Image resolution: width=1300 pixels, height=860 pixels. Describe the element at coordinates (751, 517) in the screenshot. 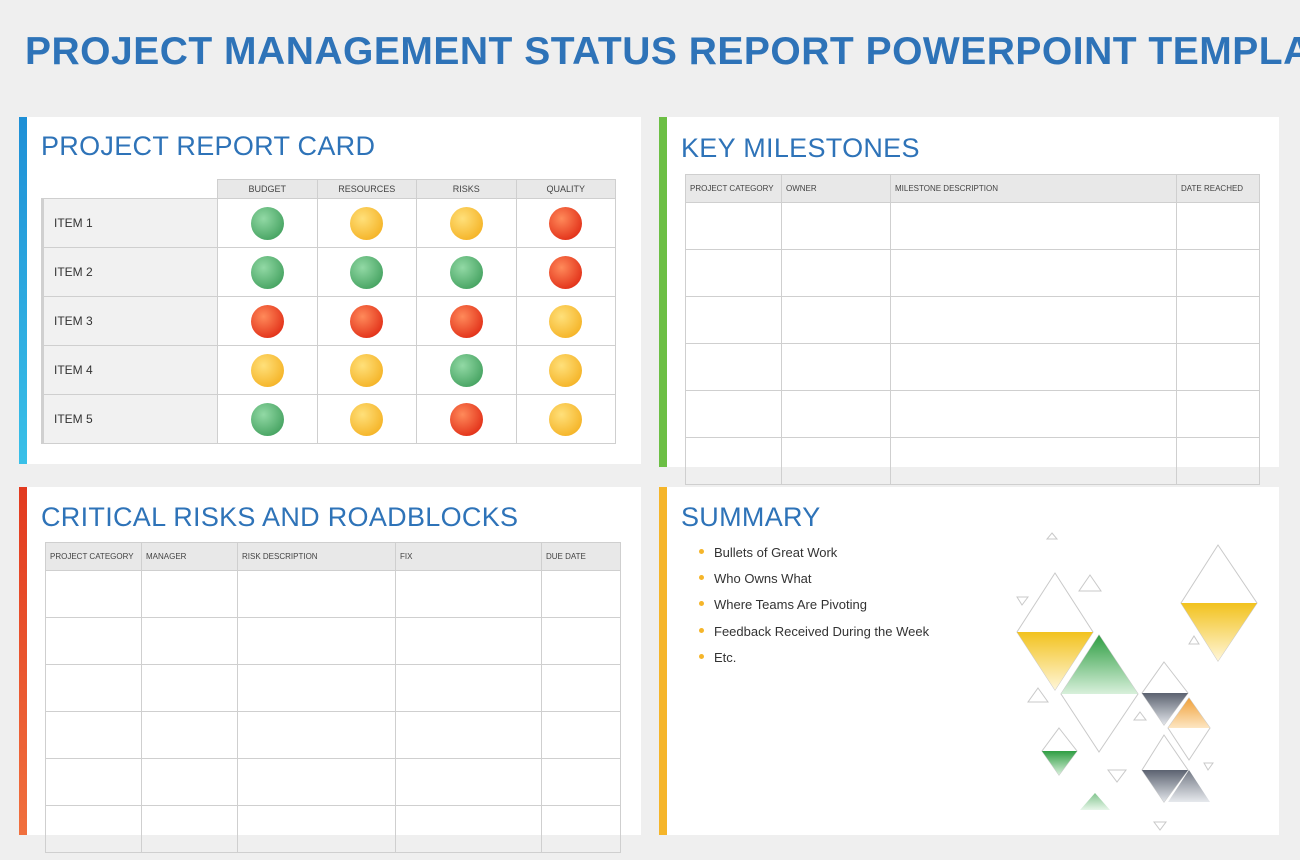

I see `summary-title: SUMMARY` at that location.